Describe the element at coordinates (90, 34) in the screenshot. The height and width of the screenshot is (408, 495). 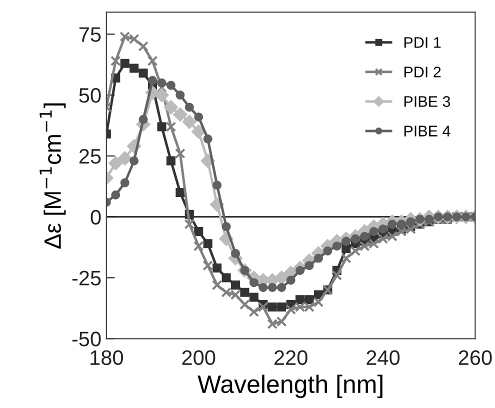
I see `y-tick-label: 75` at that location.